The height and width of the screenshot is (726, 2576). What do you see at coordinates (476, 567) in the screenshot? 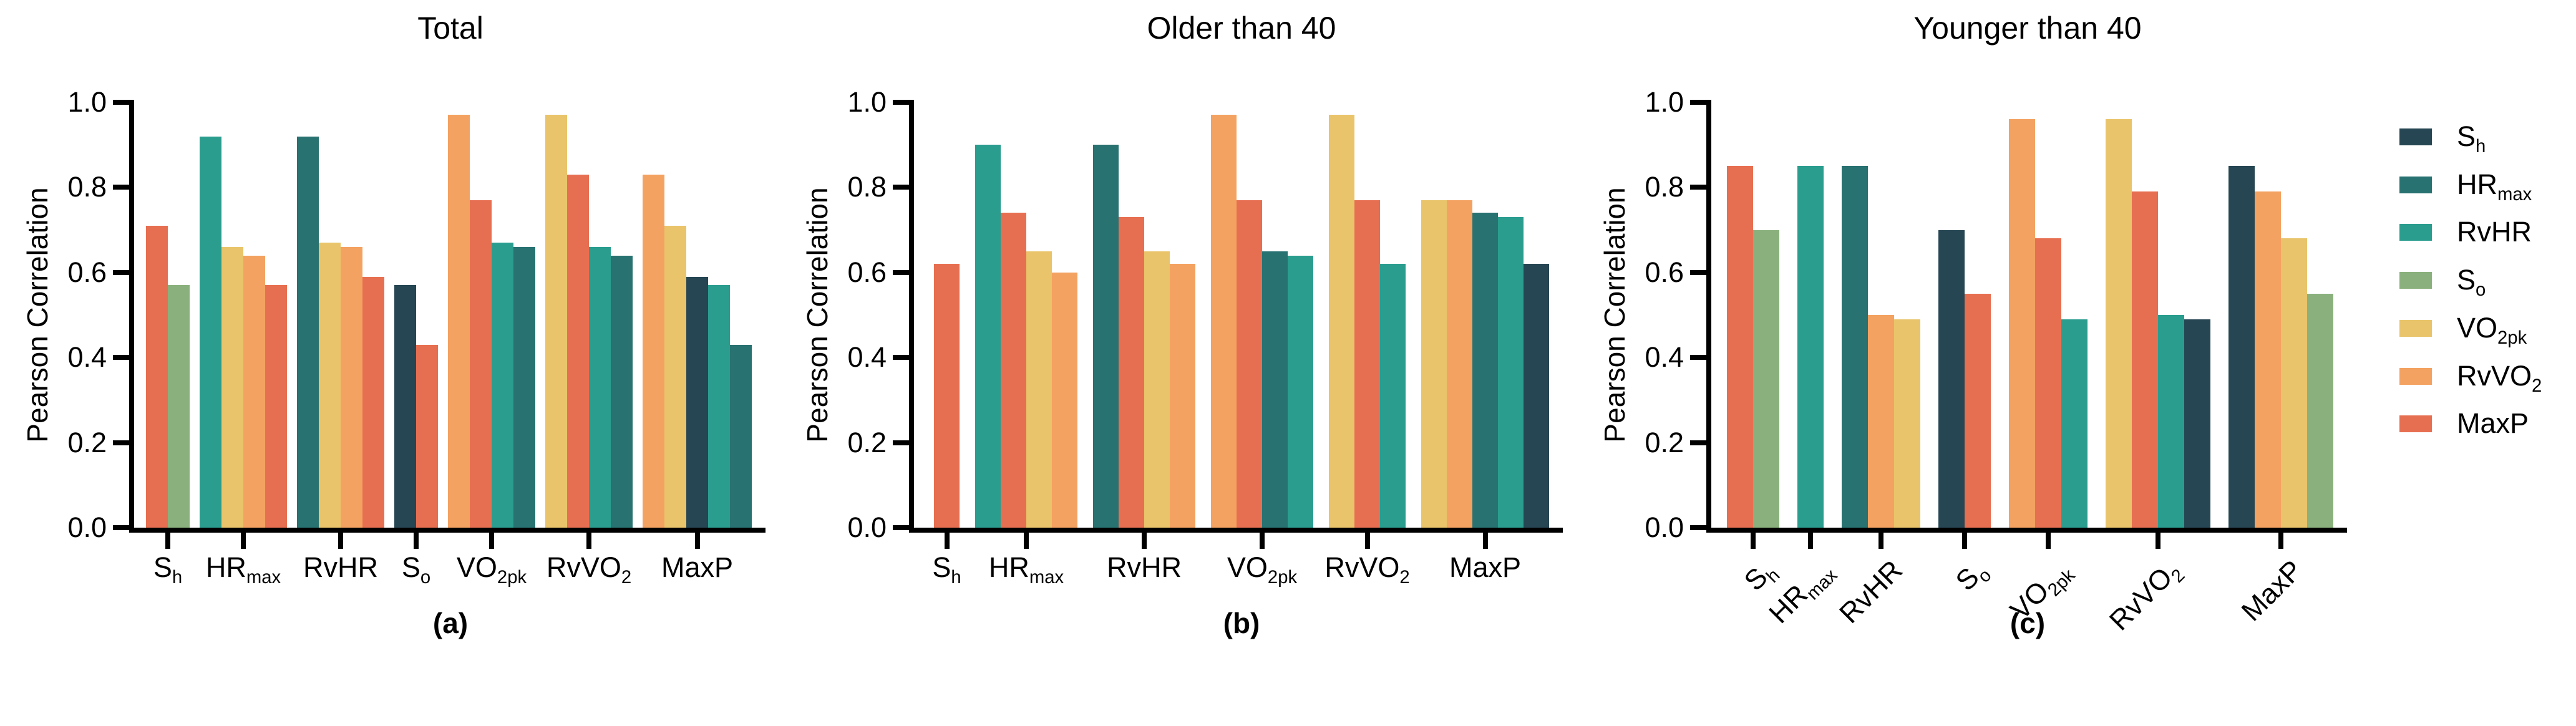
I see `label-text: VO` at bounding box center [476, 567].